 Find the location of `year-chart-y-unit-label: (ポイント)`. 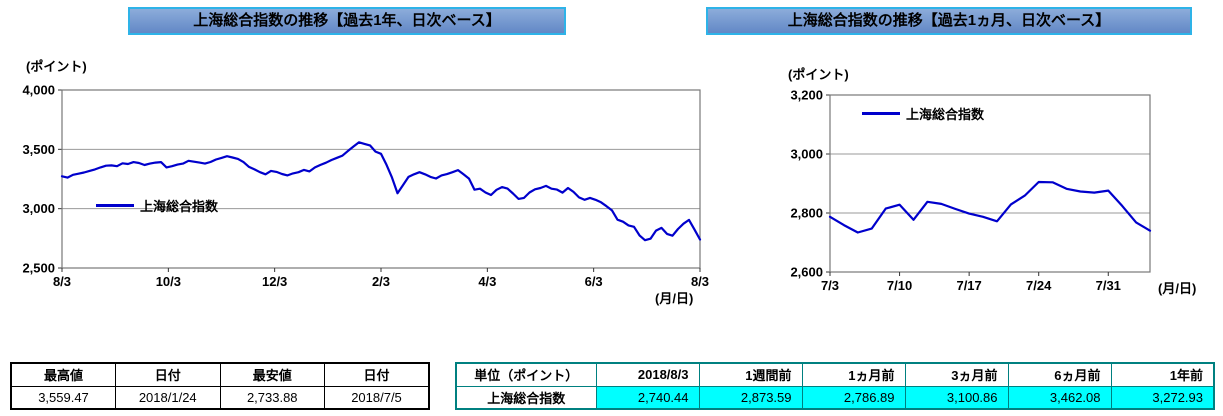

year-chart-y-unit-label: (ポイント) is located at coordinates (56, 66).